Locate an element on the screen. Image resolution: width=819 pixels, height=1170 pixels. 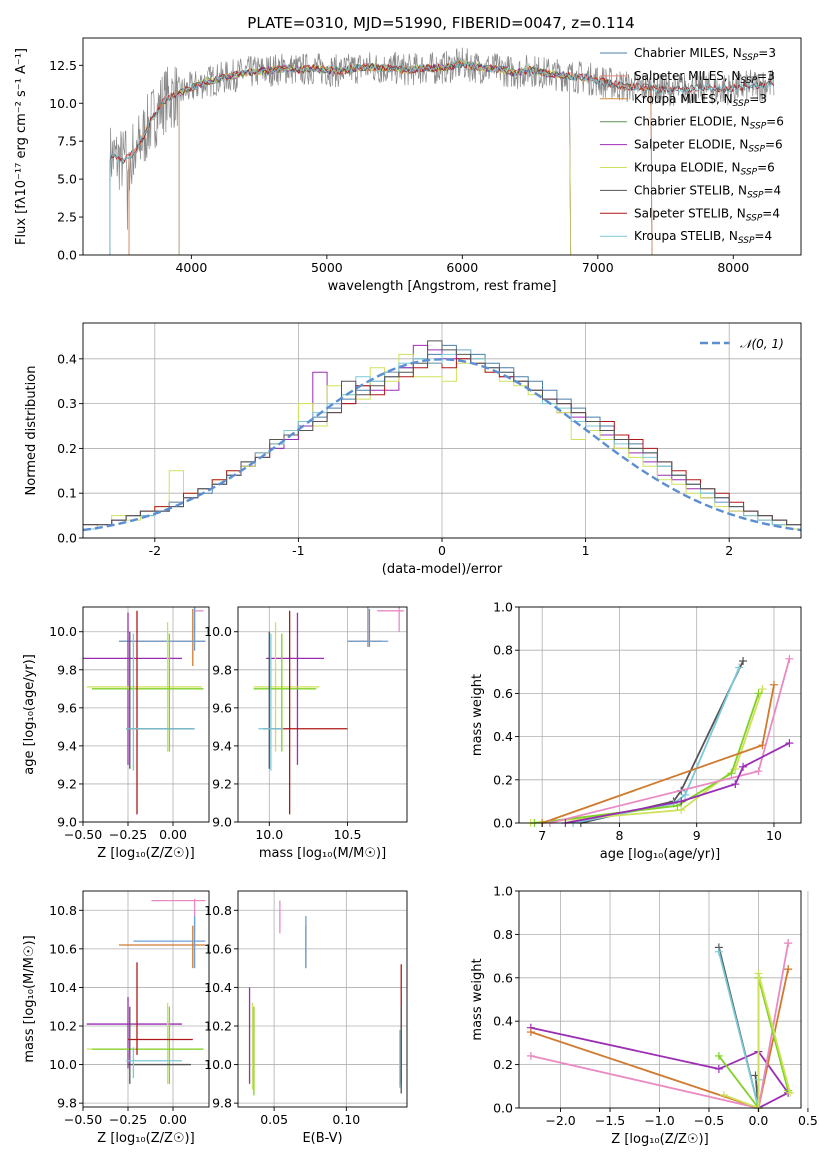
x-tick-label: 7 is located at coordinates (542, 835).